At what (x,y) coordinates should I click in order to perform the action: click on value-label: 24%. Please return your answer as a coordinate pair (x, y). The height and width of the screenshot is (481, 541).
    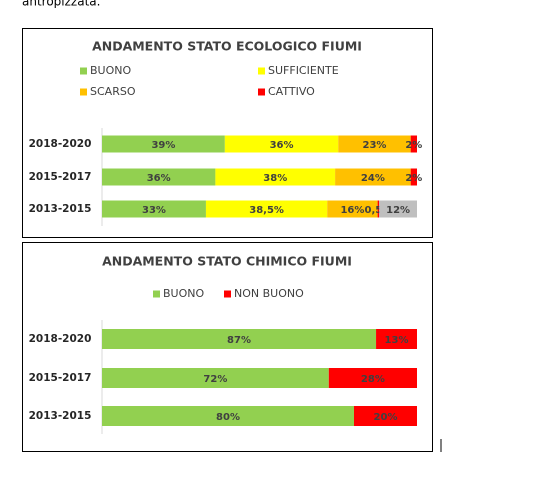
    Looking at the image, I should click on (373, 178).